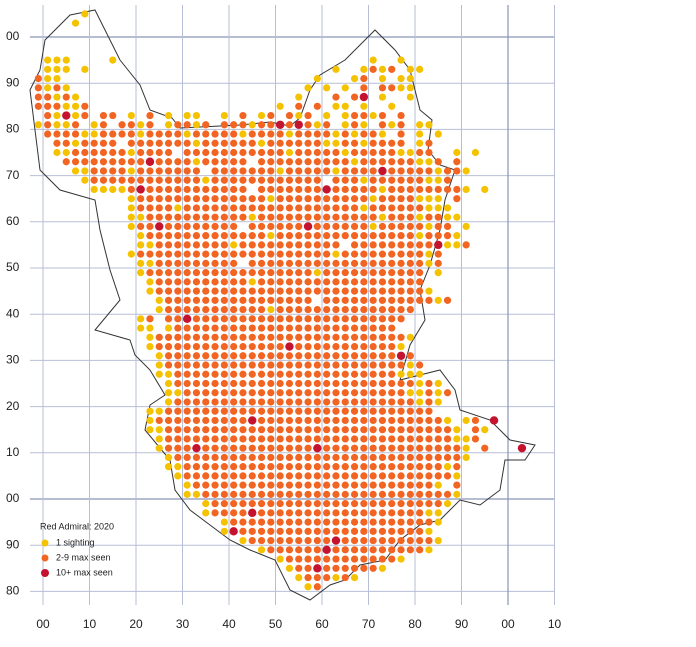 Image resolution: width=696 pixels, height=647 pixels. I want to click on x-label: 50, so click(276, 624).